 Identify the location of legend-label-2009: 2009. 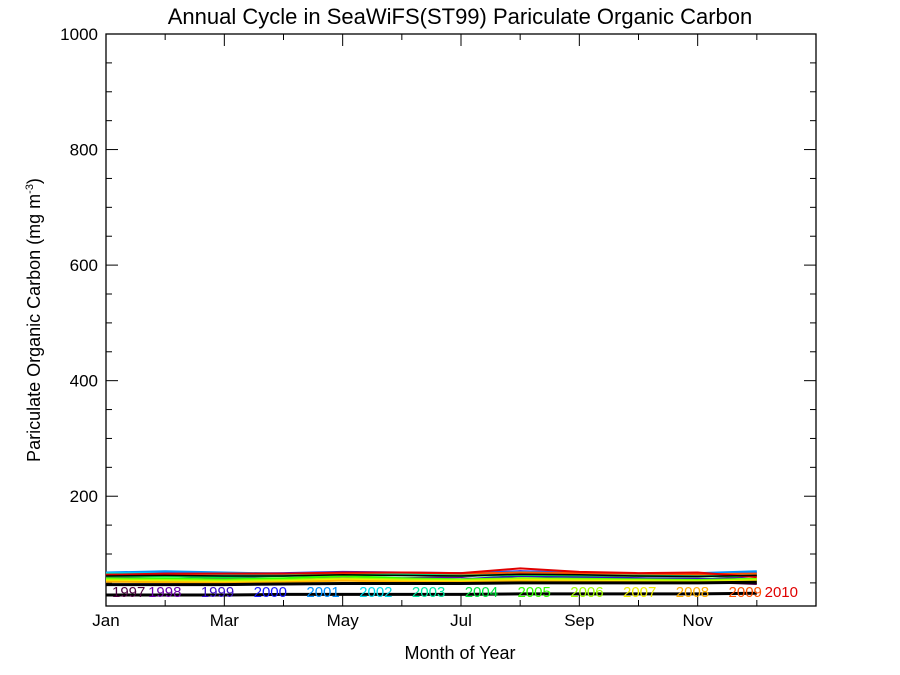
(745, 592).